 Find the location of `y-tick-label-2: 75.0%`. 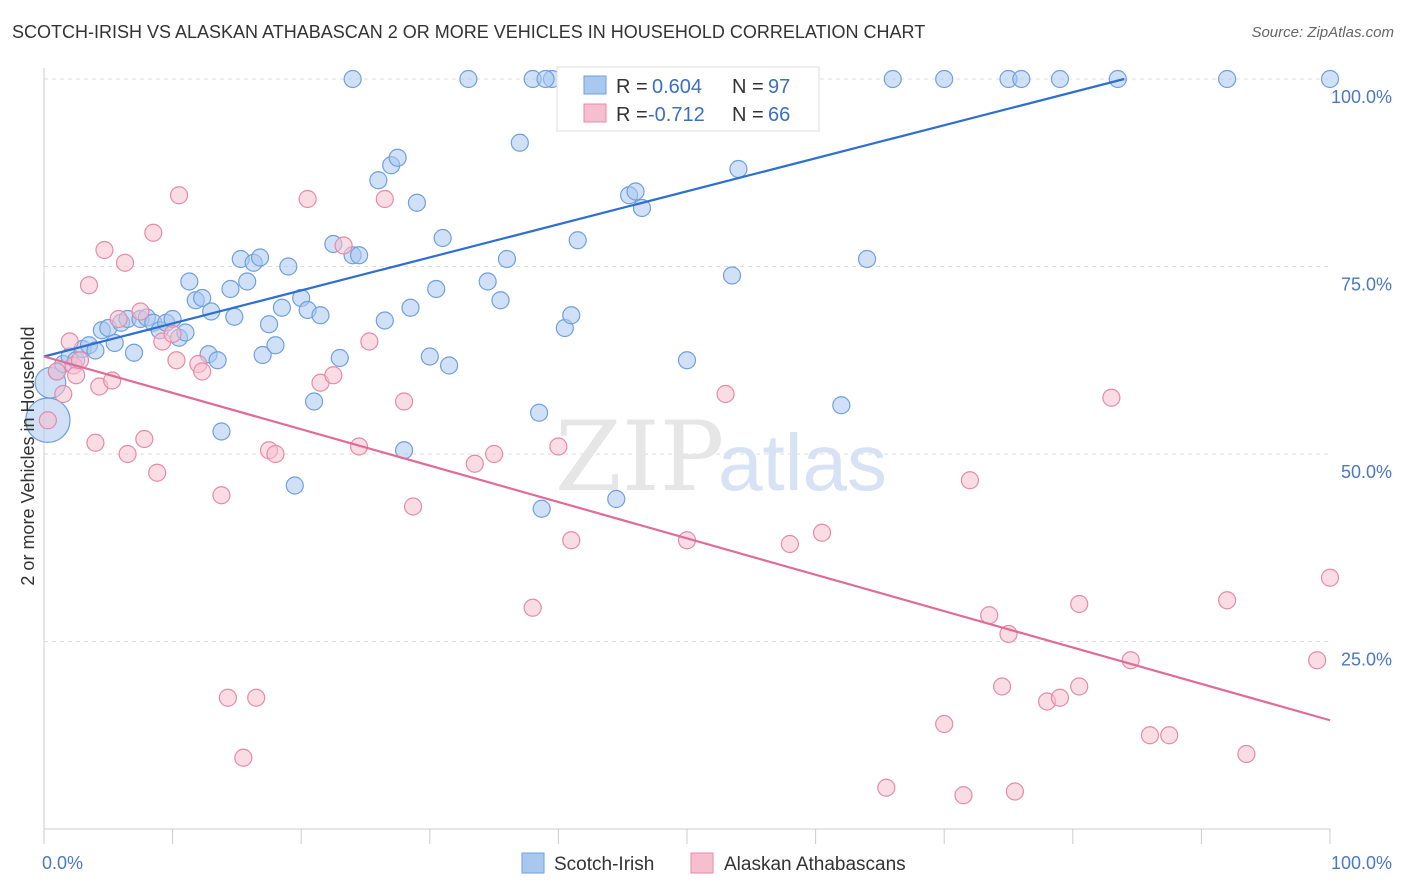

y-tick-label-2: 75.0% is located at coordinates (1366, 285).